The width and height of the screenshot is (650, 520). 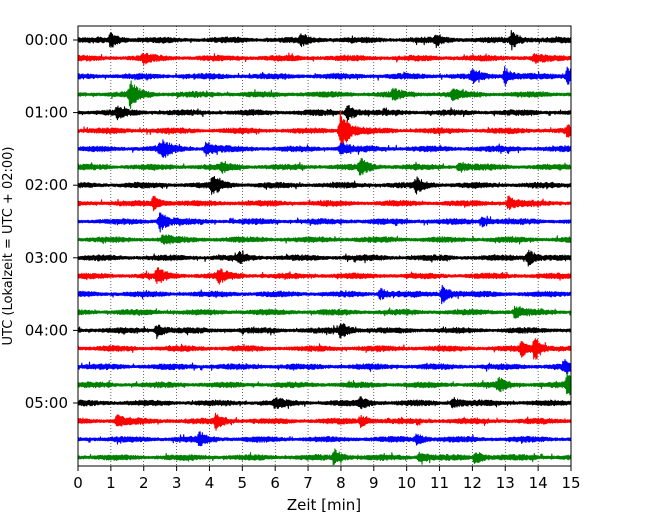 What do you see at coordinates (439, 483) in the screenshot?
I see `x-tick-label: 11` at bounding box center [439, 483].